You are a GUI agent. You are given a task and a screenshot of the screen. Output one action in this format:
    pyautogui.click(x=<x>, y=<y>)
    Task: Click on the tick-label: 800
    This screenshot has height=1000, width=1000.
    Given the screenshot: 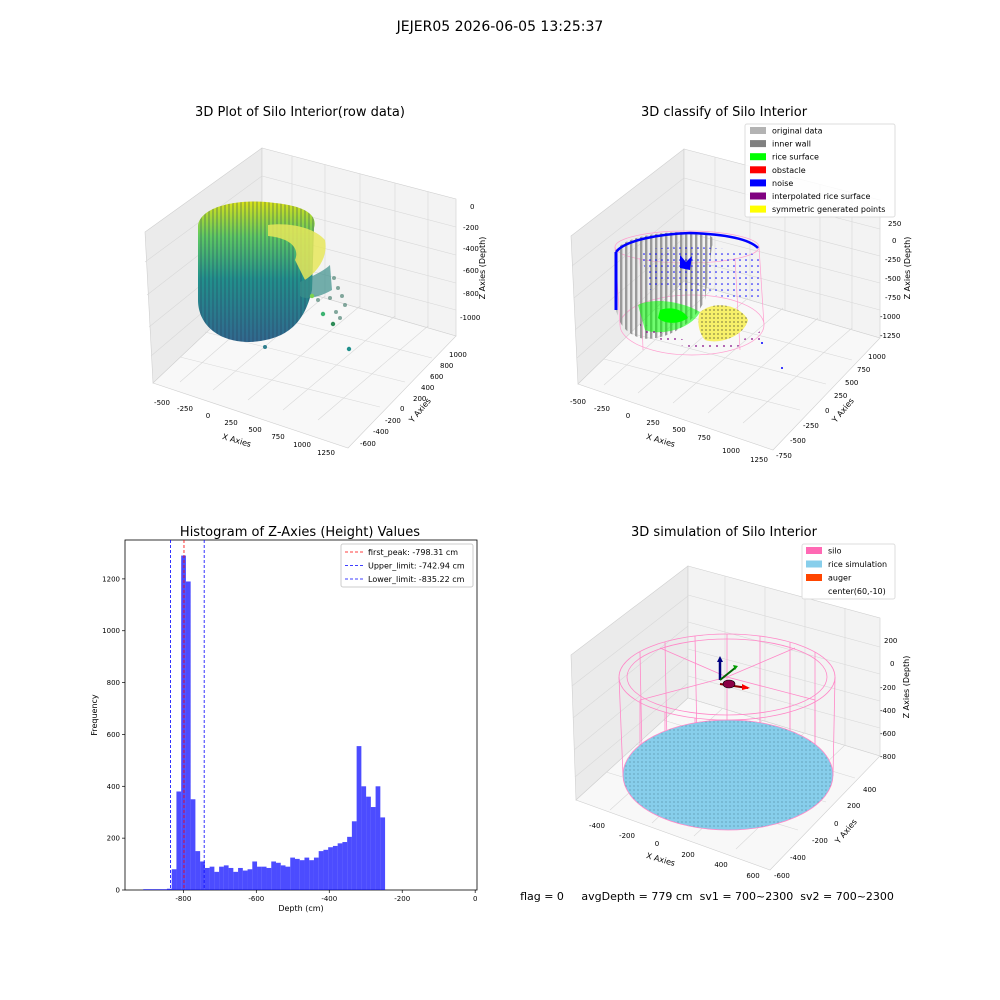 What is the action you would take?
    pyautogui.click(x=446, y=366)
    